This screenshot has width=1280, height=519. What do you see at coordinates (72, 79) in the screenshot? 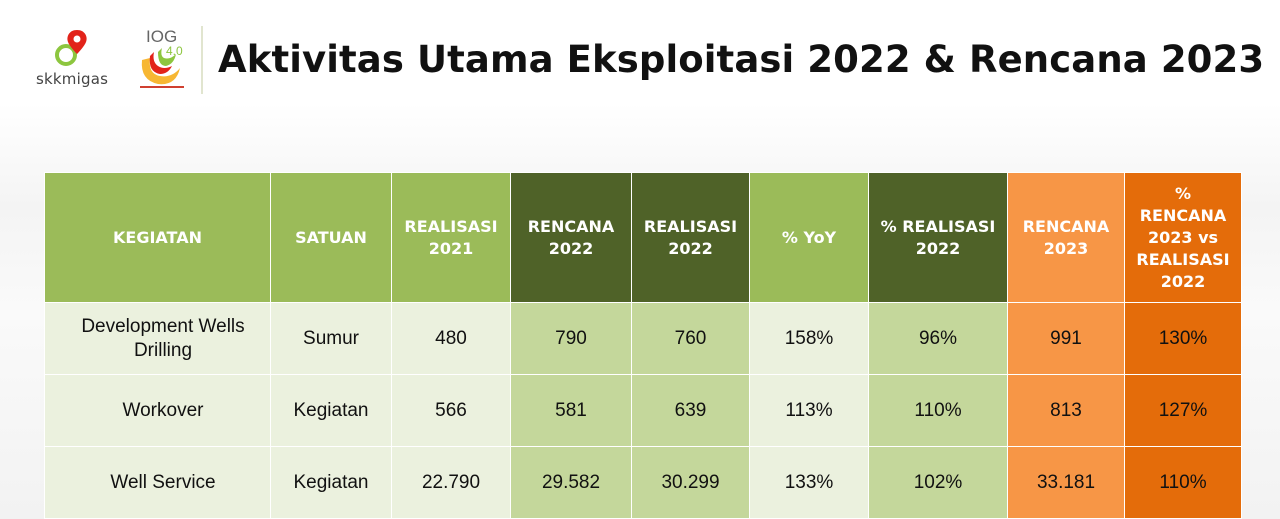
I see `skkmigas-logo-text: skkmigas` at bounding box center [72, 79].